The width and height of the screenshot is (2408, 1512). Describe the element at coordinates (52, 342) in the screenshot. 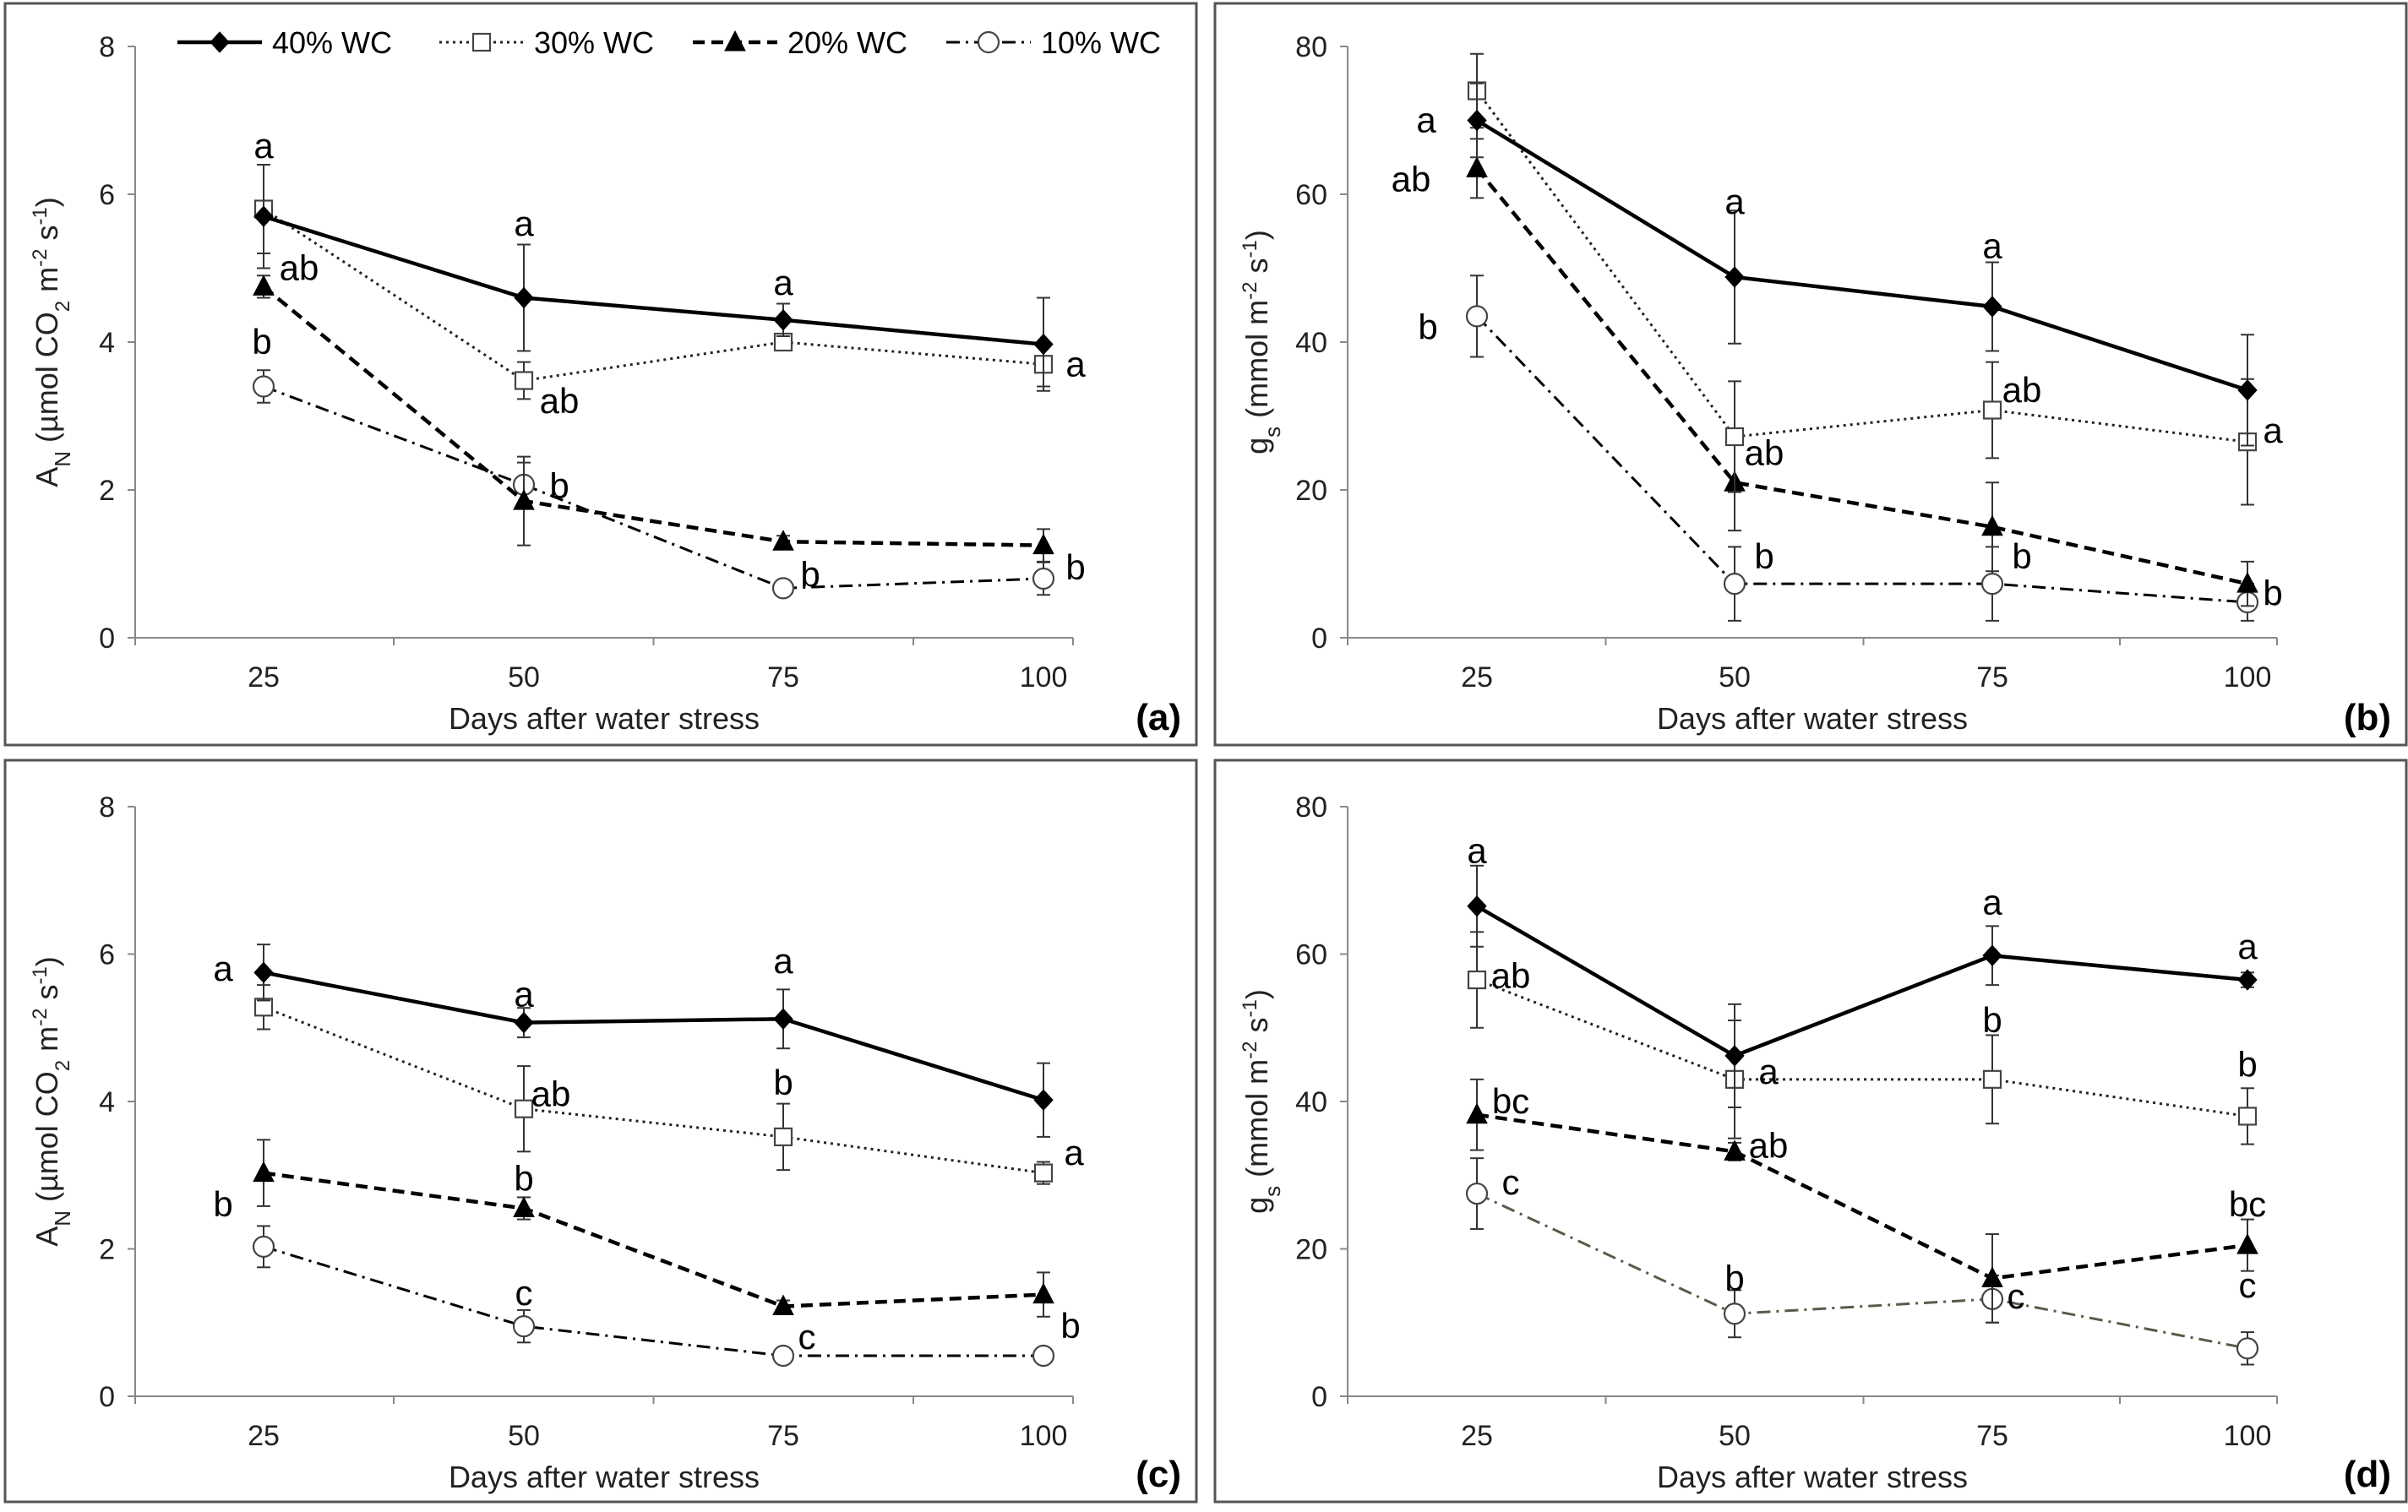

I see `y-axis-title: AN (µmol CO2 m-2 s-1)` at that location.